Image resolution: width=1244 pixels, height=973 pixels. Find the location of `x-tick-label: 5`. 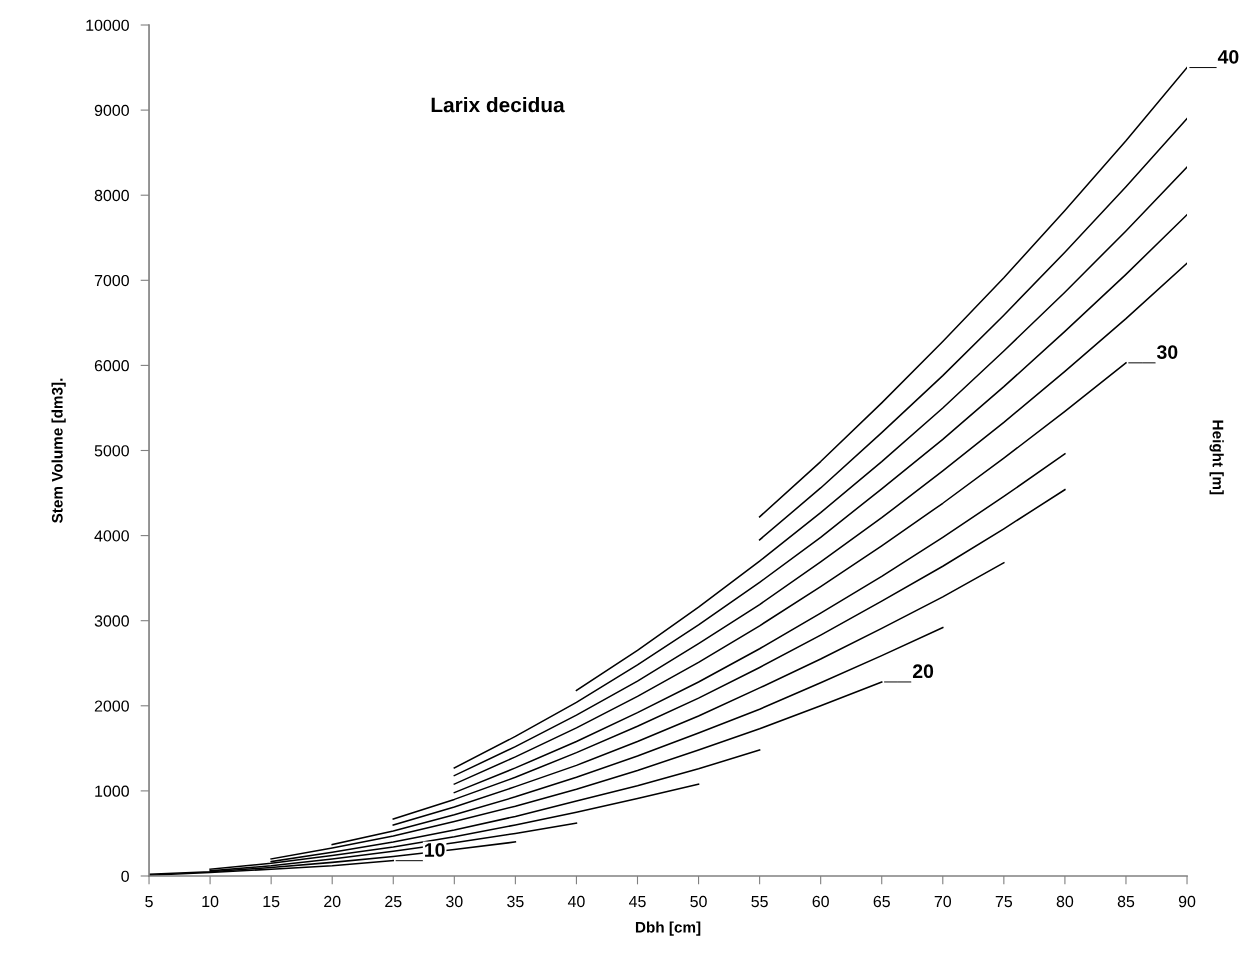

x-tick-label: 5 is located at coordinates (149, 902).